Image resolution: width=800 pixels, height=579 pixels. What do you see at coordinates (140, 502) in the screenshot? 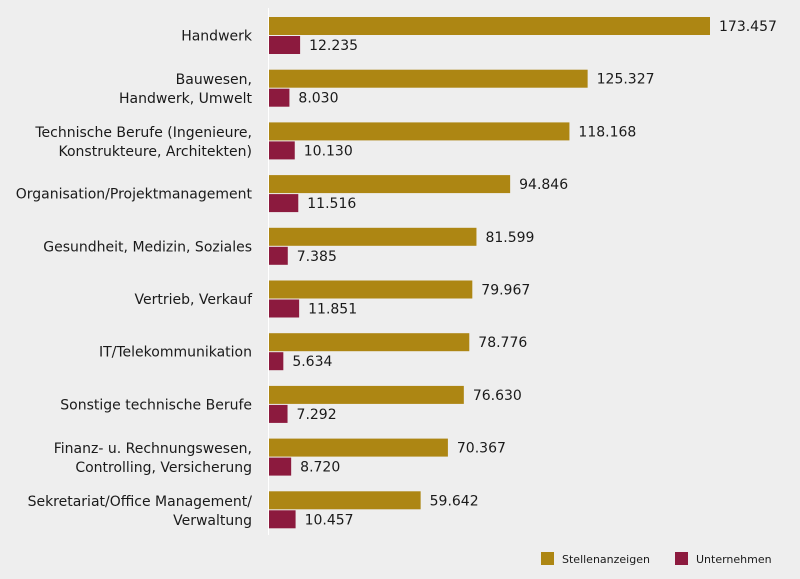
I see `category-label-line: Sekretariat/Office Management/` at bounding box center [140, 502].